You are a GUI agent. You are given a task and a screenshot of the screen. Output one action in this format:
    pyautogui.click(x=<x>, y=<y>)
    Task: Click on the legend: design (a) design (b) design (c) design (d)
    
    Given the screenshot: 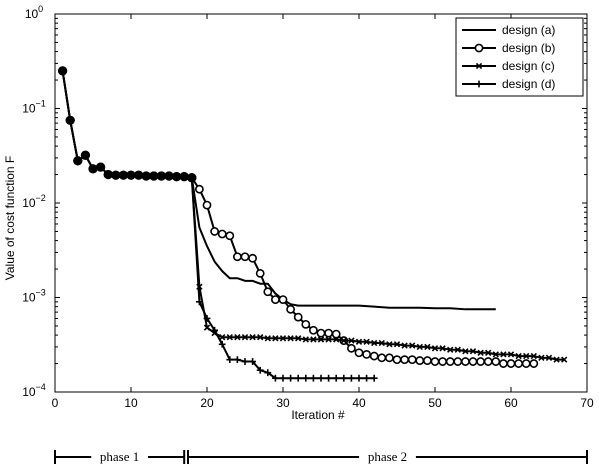 What is the action you would take?
    pyautogui.click(x=519, y=57)
    